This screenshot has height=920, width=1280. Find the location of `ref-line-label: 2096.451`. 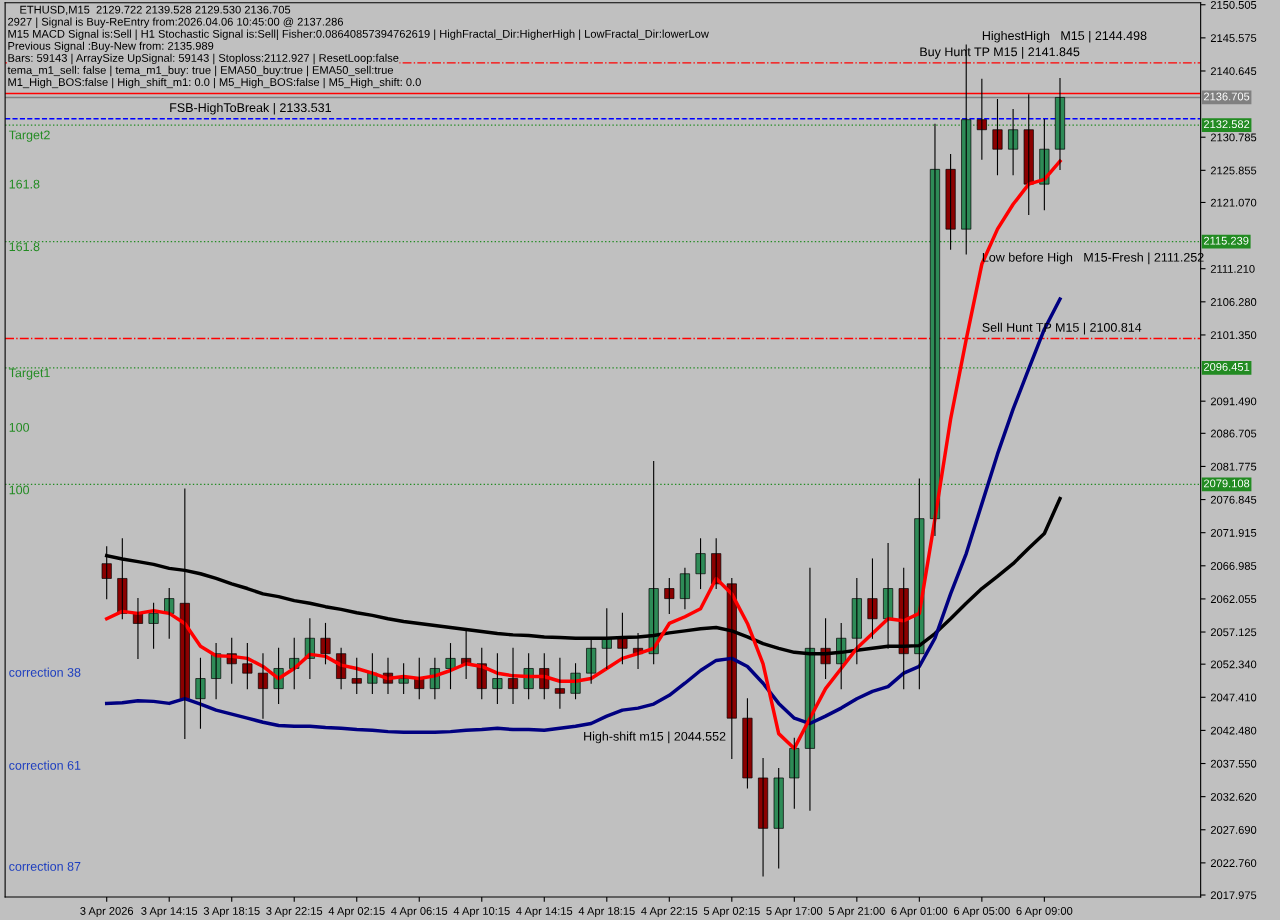

ref-line-label: 2096.451 is located at coordinates (1226, 366).